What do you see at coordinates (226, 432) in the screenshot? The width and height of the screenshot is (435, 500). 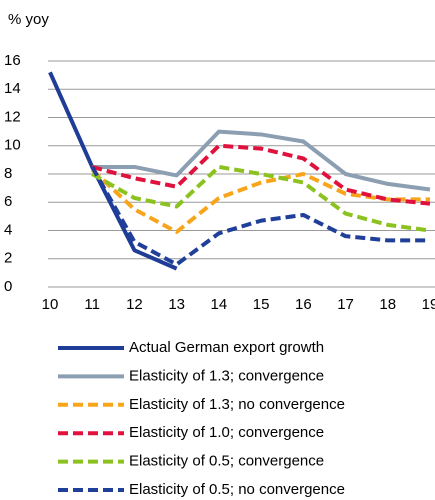 I see `legend-label: Elasticity of 1.0; convergence` at bounding box center [226, 432].